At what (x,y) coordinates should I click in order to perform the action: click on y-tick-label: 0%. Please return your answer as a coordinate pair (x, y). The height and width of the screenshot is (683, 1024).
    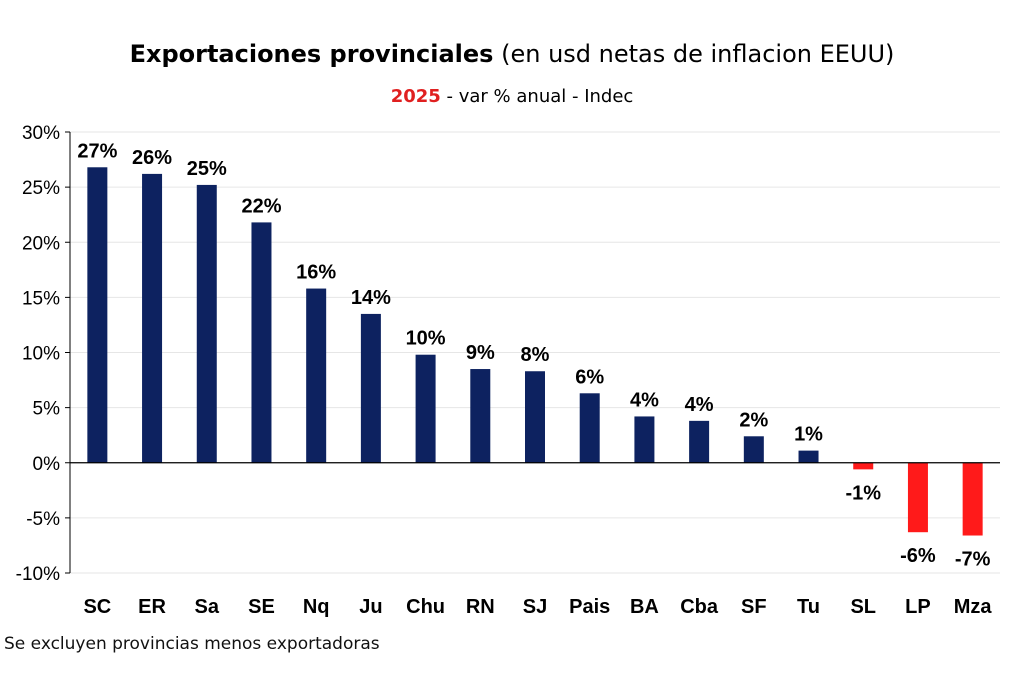
    Looking at the image, I should click on (47, 464).